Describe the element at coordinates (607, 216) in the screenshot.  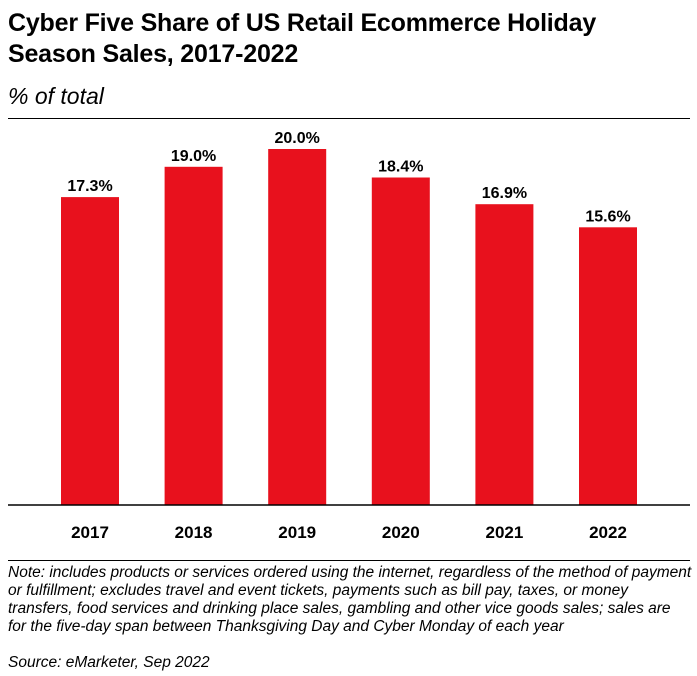
I see `data-label-2022: 15.6%` at that location.